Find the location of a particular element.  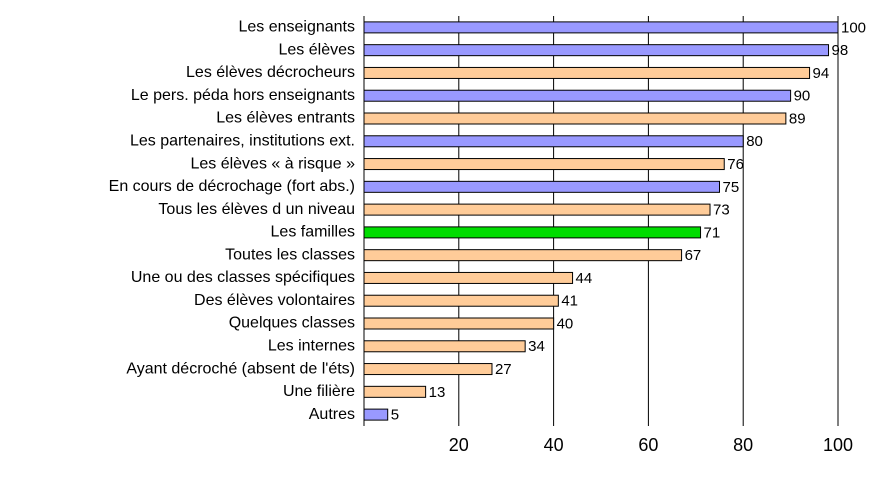

data-label: 90 is located at coordinates (802, 96).